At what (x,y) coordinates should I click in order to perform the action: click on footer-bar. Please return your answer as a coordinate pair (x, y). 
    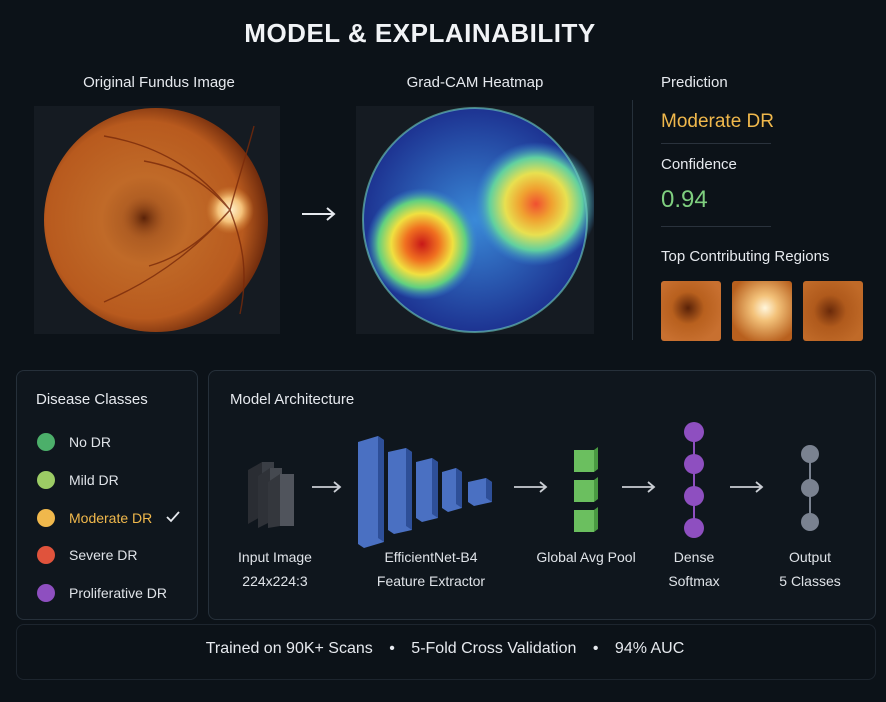
    Looking at the image, I should click on (446, 652).